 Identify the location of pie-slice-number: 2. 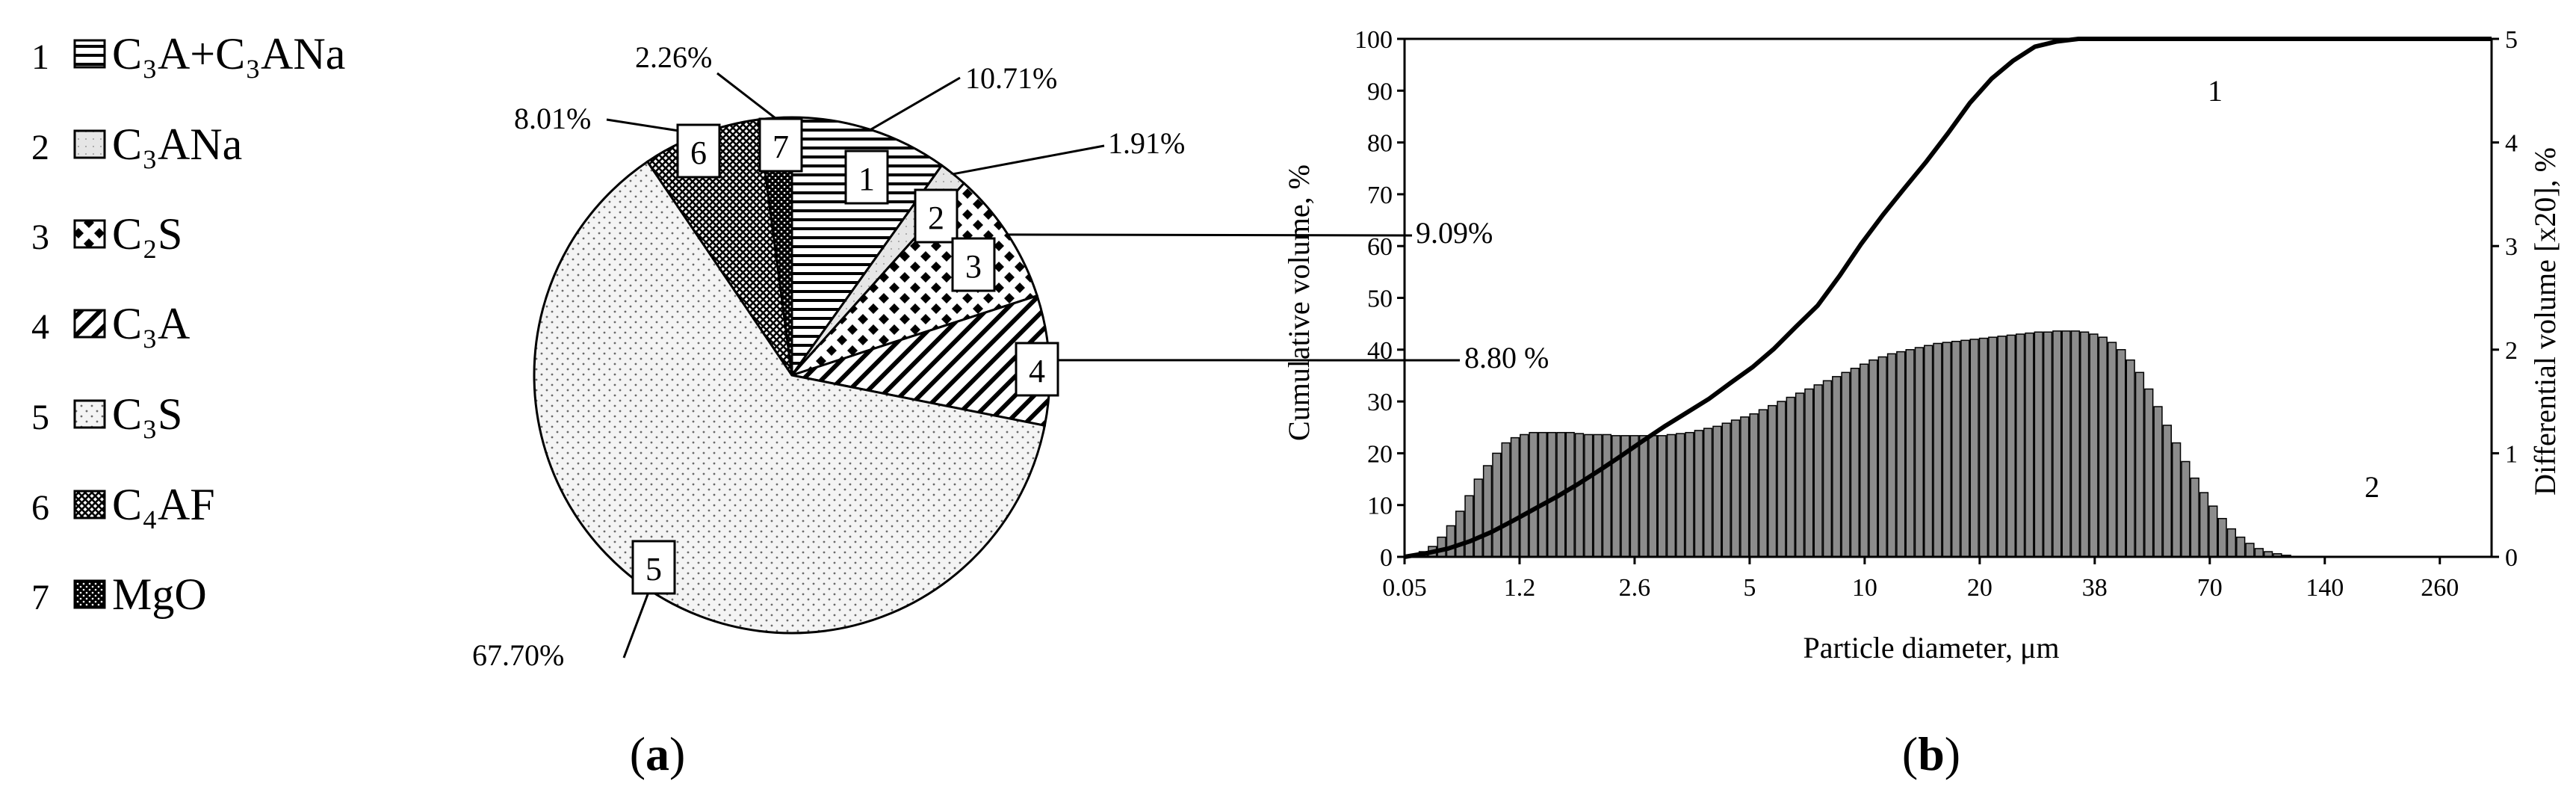
(936, 218).